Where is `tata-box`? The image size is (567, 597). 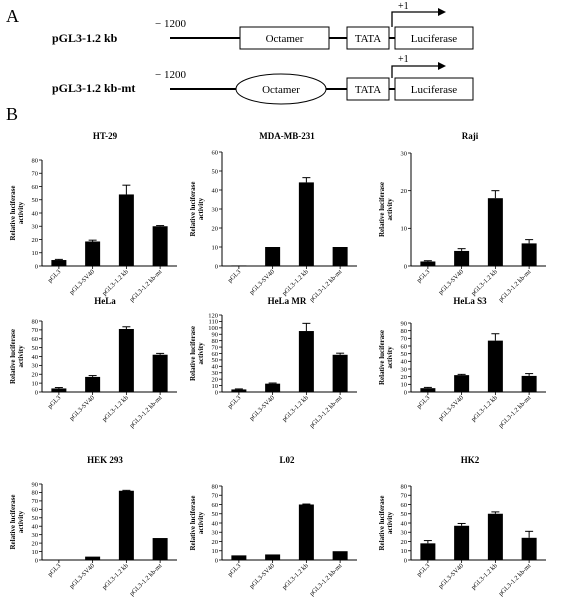 tata-box is located at coordinates (368, 38).